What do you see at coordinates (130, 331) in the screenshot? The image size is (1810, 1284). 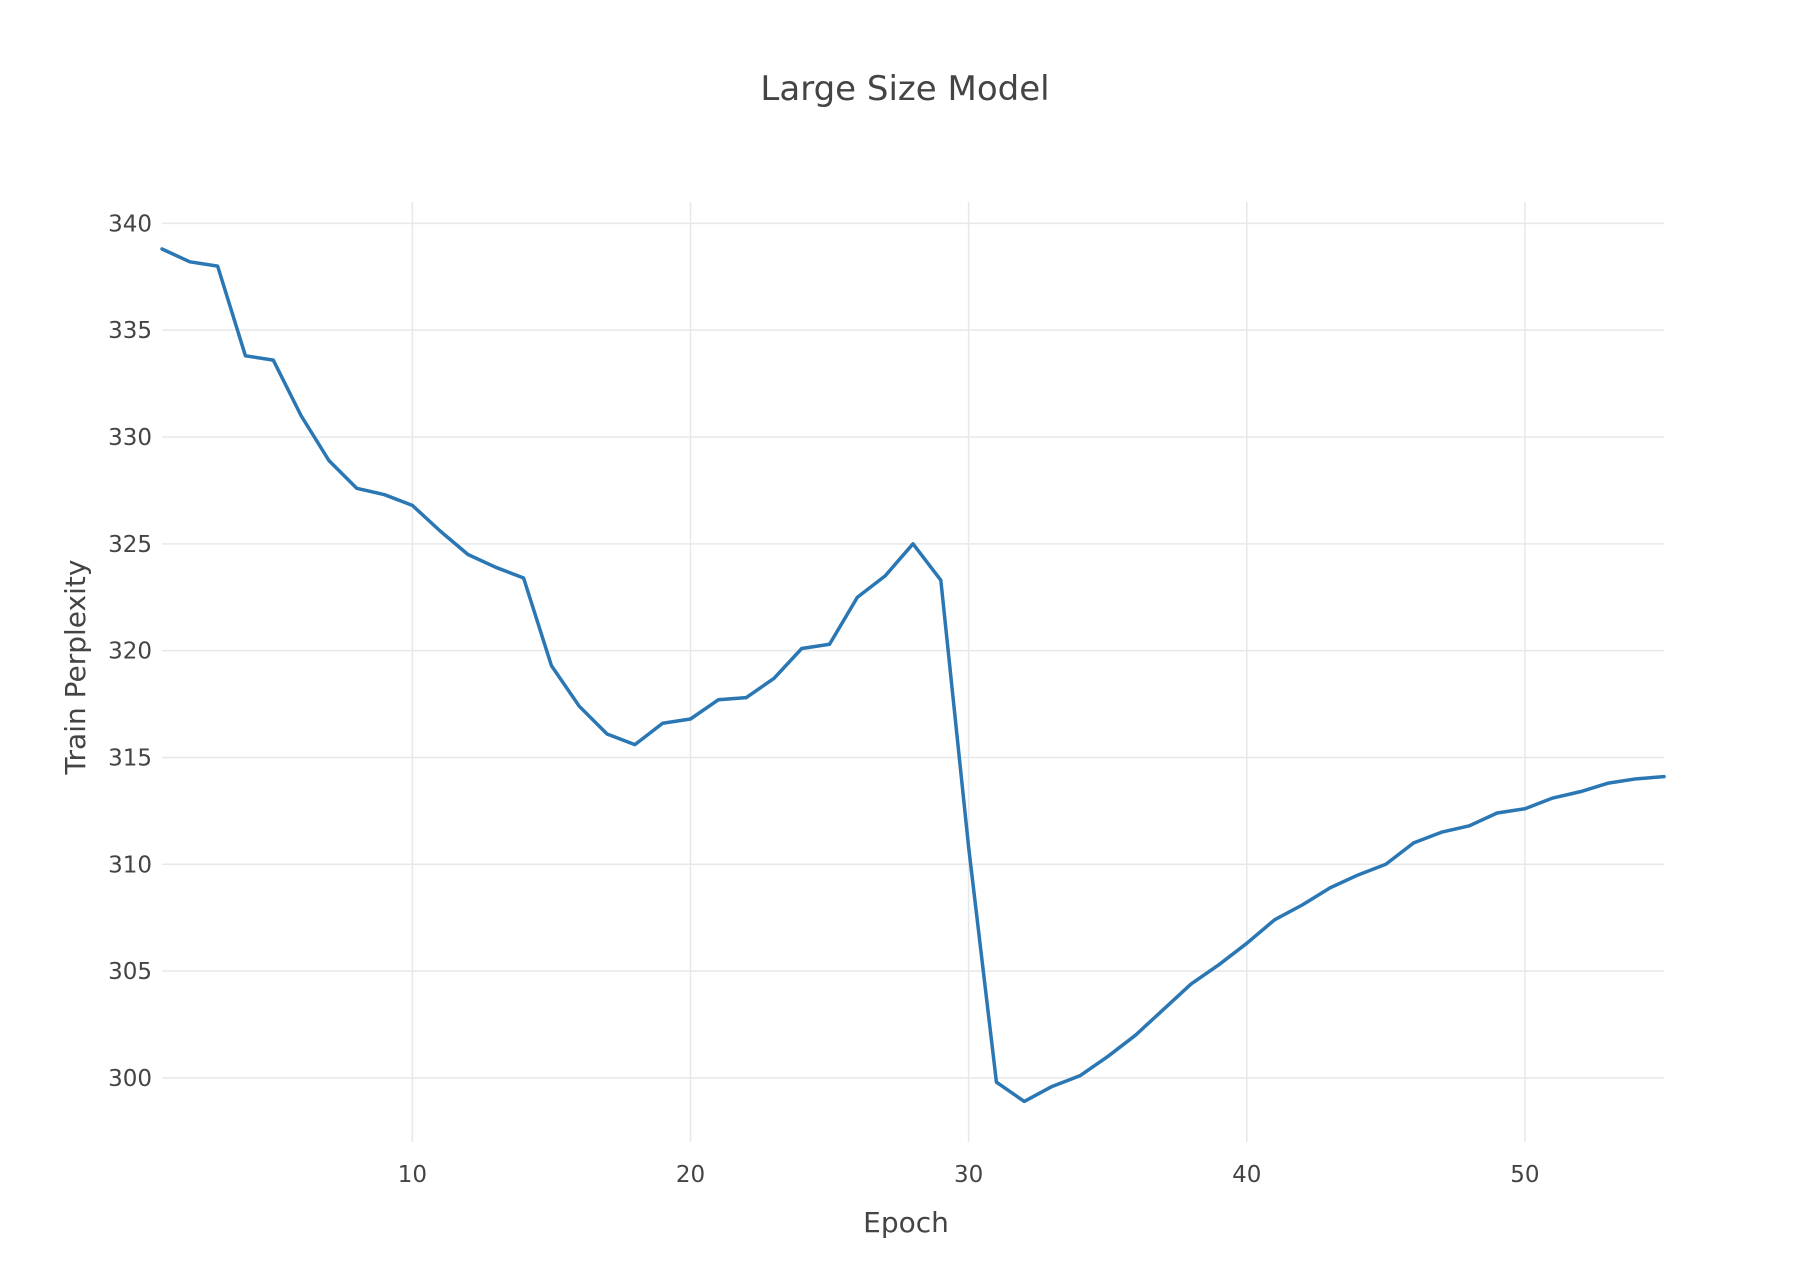 I see `y-tick-label: 335` at bounding box center [130, 331].